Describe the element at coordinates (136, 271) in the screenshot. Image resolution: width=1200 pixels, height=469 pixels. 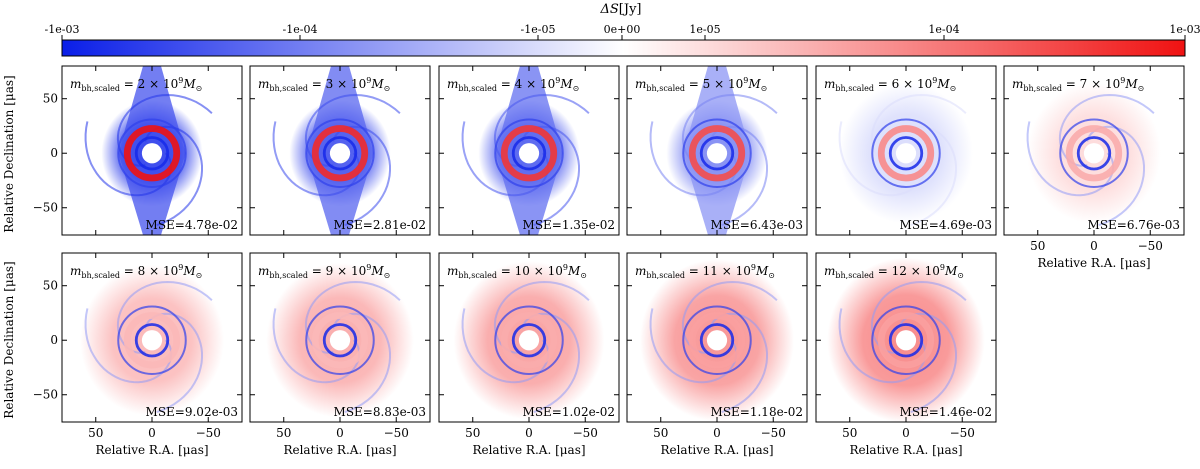
I see `panel-mass-label: mbh,scaled = 8 × 109M⊙` at that location.